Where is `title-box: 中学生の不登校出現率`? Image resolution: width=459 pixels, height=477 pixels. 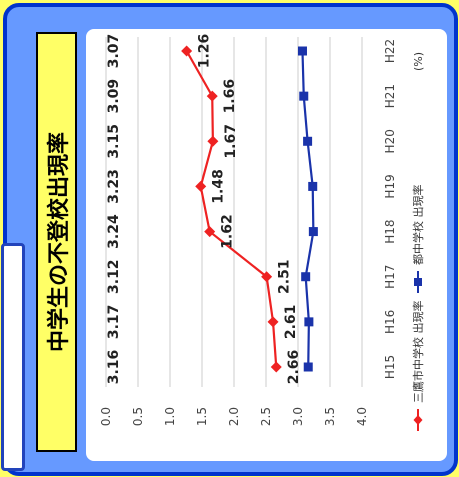 title-box: 中学生の不登校出現率 is located at coordinates (56, 242).